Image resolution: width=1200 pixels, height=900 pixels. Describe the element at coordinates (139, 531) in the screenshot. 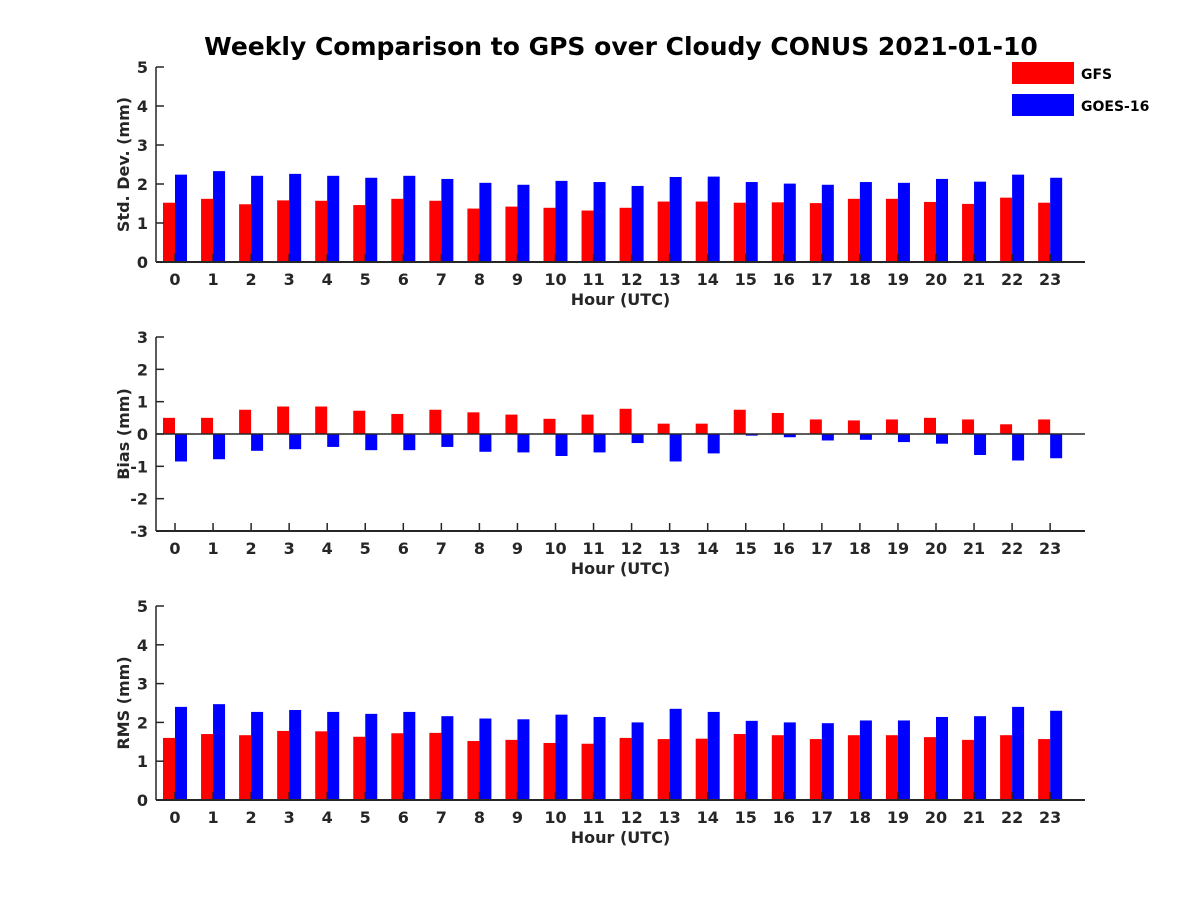

I see `y-tick-label: -3` at that location.